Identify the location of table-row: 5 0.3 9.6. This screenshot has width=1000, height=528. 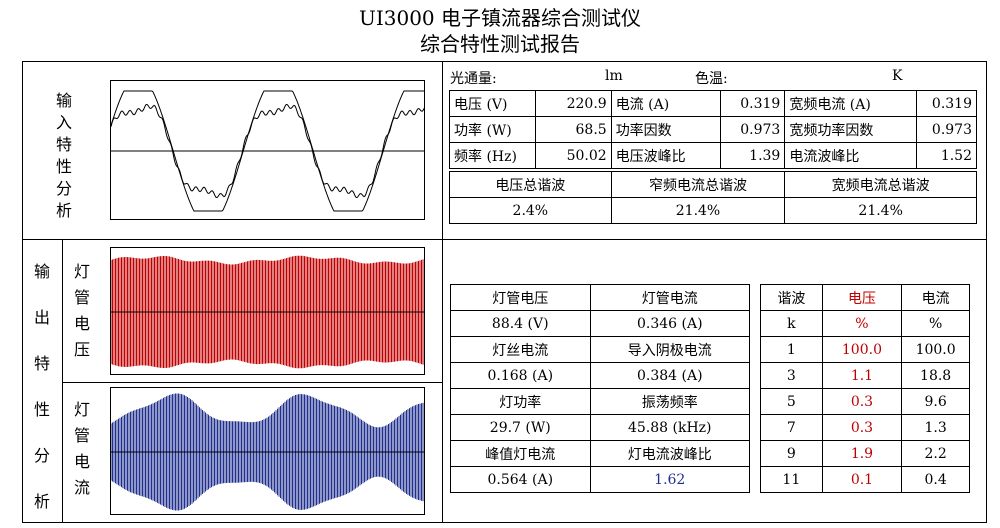
(865, 401).